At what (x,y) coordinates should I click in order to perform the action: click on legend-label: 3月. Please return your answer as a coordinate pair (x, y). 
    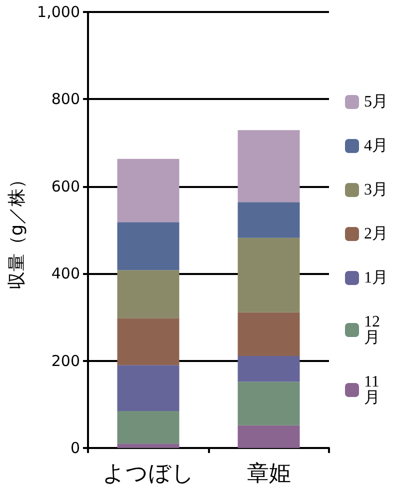
    Looking at the image, I should click on (376, 190).